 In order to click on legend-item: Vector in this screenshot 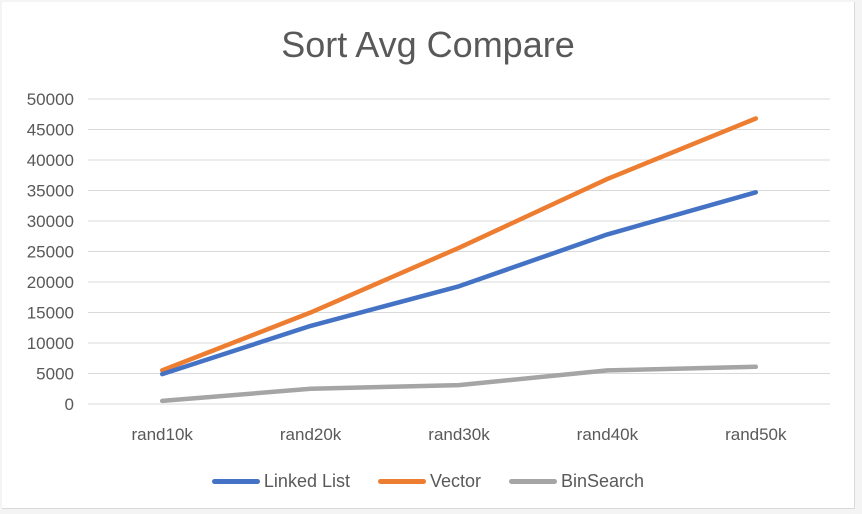, I will do `click(429, 481)`.